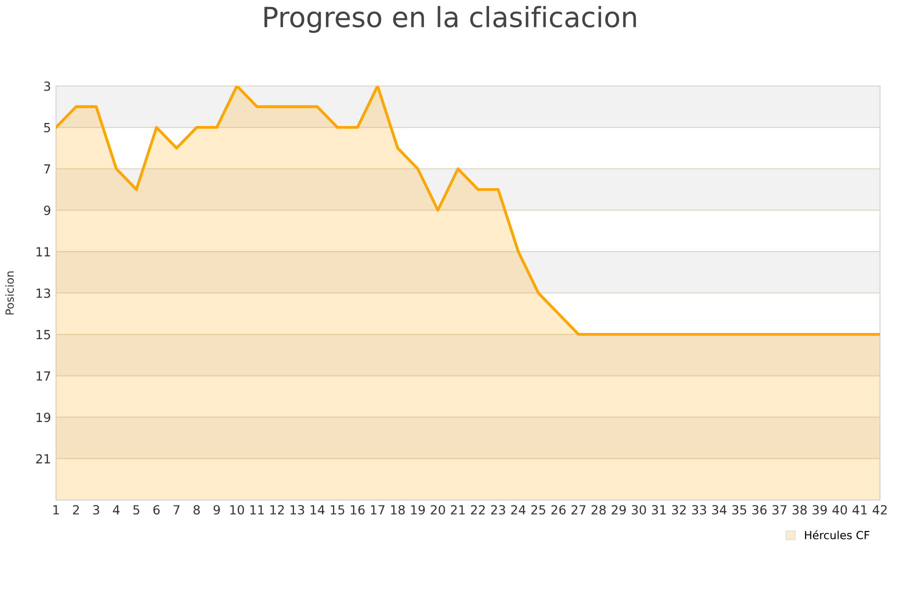  What do you see at coordinates (538, 510) in the screenshot?
I see `x-tick-label: 25` at bounding box center [538, 510].